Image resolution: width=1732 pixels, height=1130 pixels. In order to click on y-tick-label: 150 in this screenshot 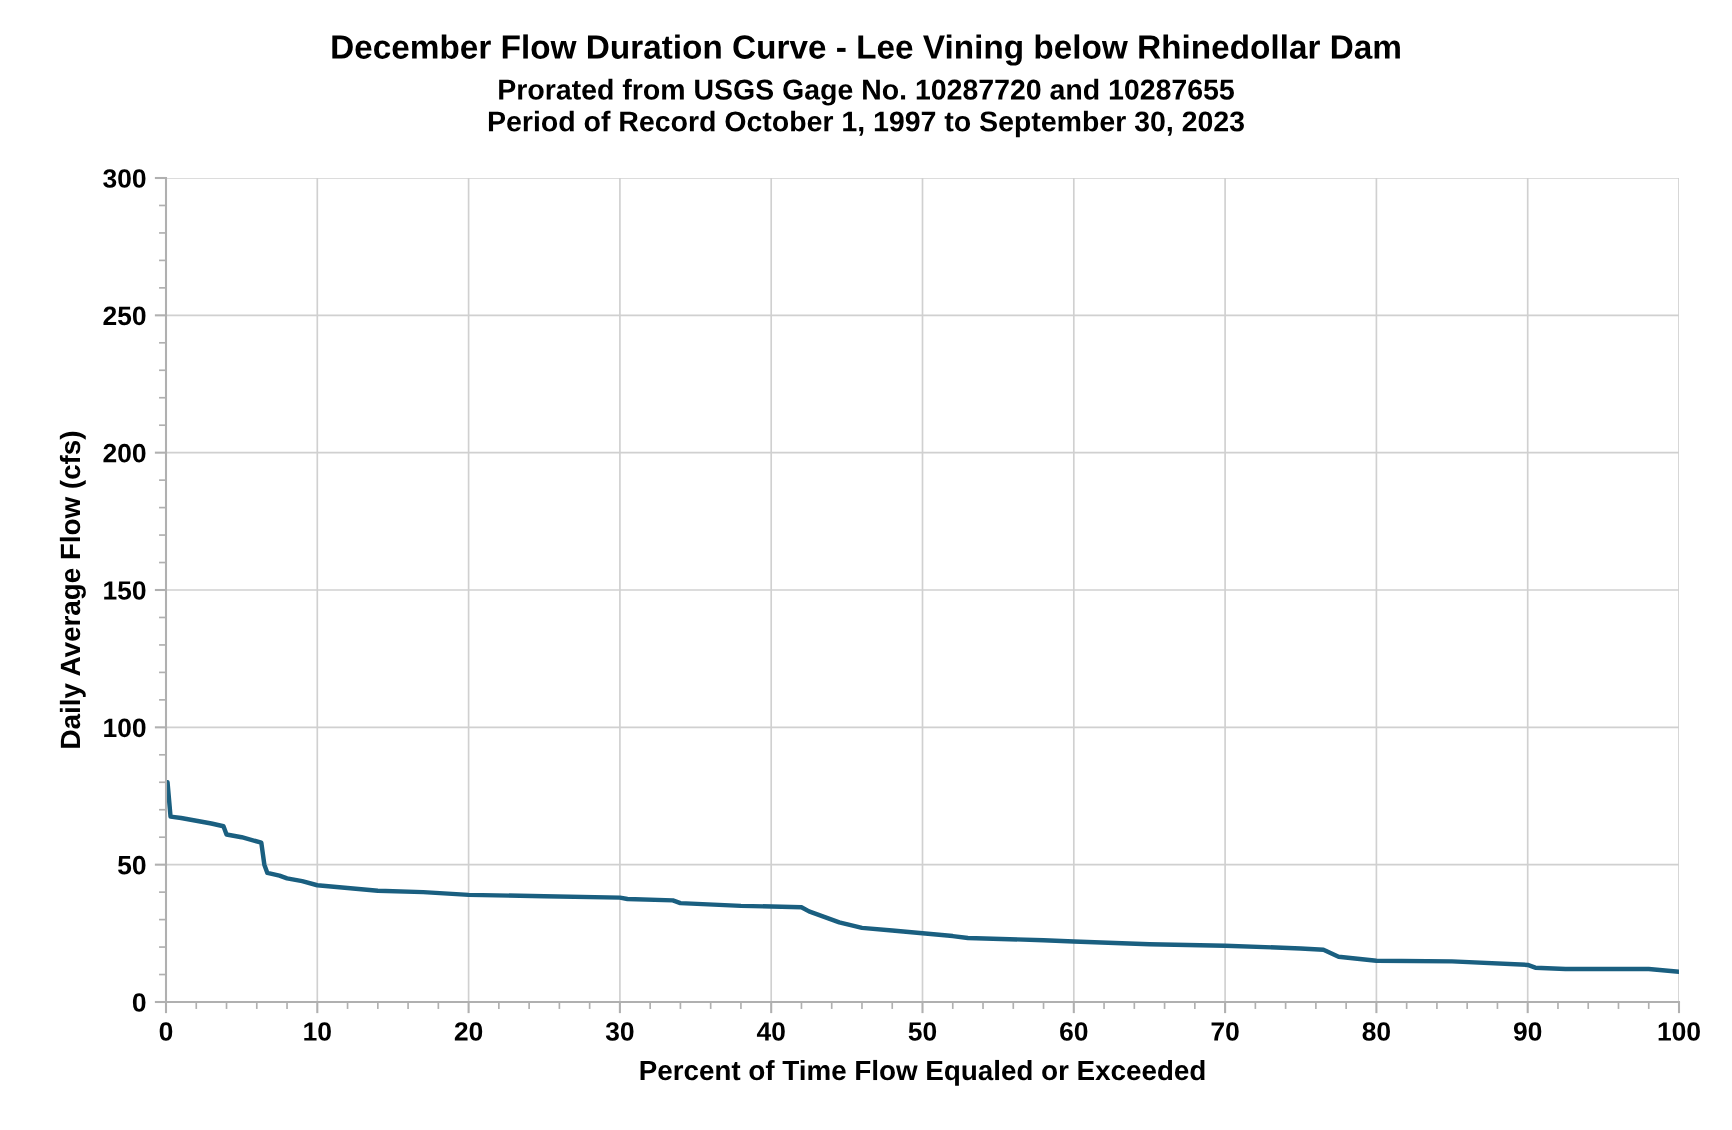, I will do `click(125, 590)`.